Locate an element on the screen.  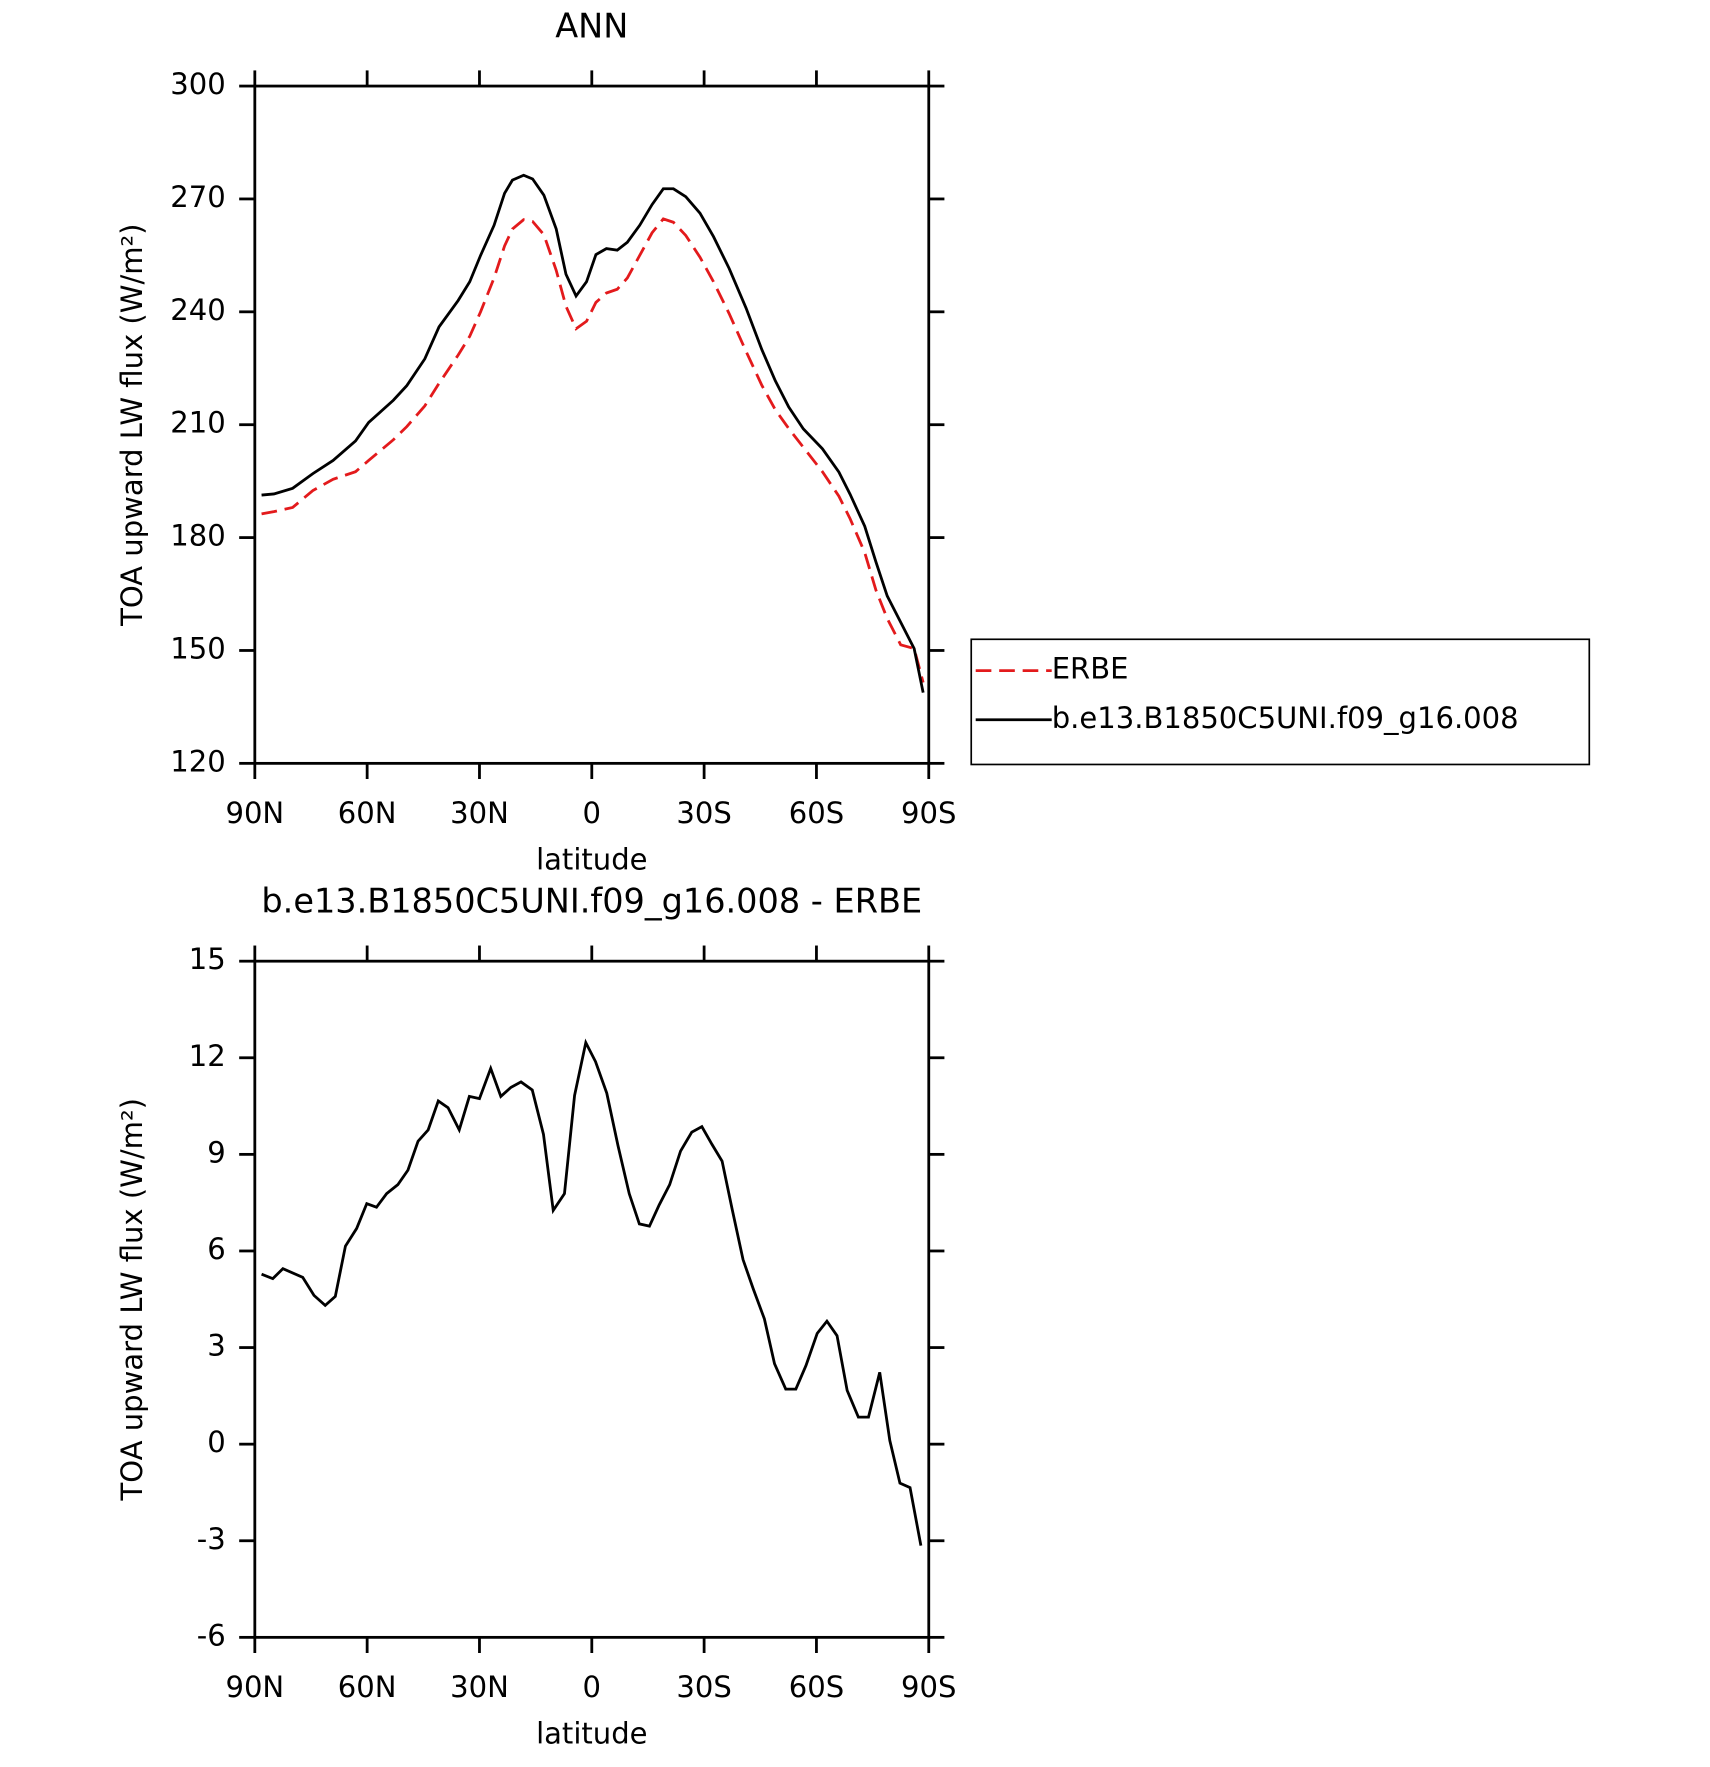
y-tick-label: -3 is located at coordinates (211, 1539).